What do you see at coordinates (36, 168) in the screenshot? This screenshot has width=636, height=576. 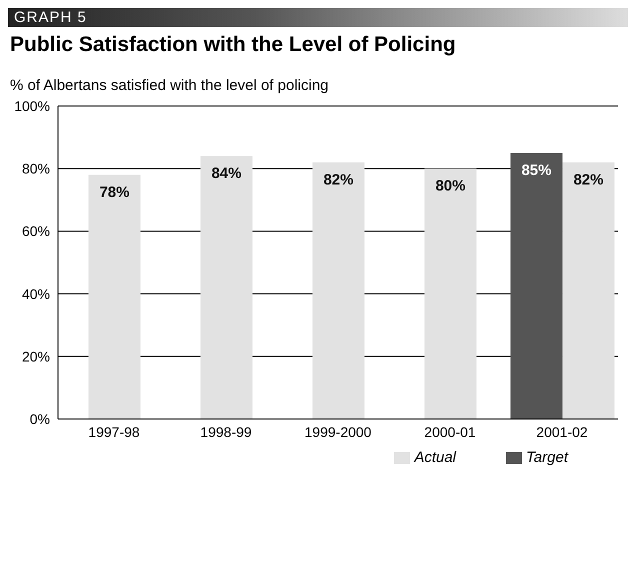 I see `y-tick-label: 80%` at bounding box center [36, 168].